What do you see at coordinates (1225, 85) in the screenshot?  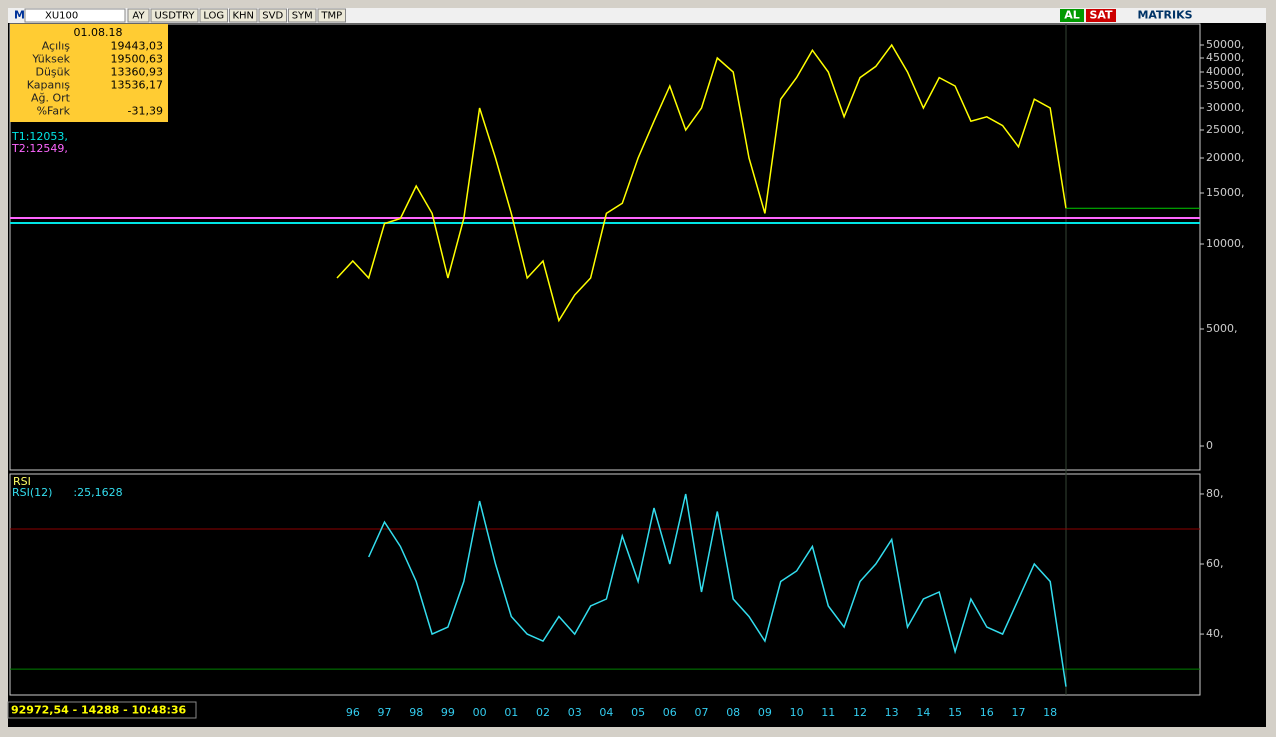 I see `y-tick-label: 35000,` at bounding box center [1225, 85].